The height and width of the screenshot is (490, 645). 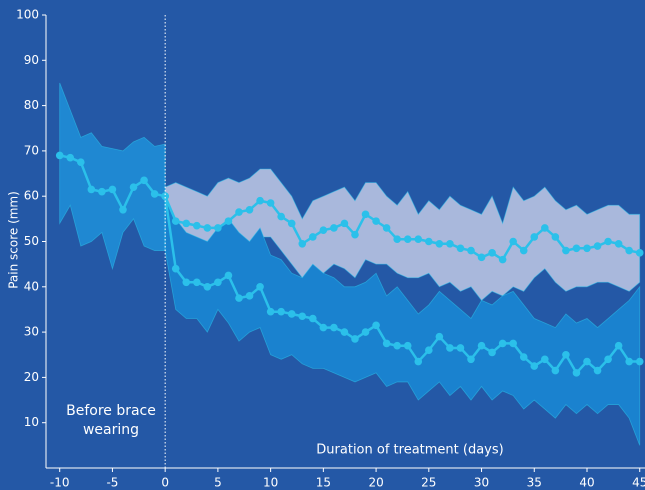 What do you see at coordinates (31, 60) in the screenshot?
I see `y-tick-label: 90` at bounding box center [31, 60].